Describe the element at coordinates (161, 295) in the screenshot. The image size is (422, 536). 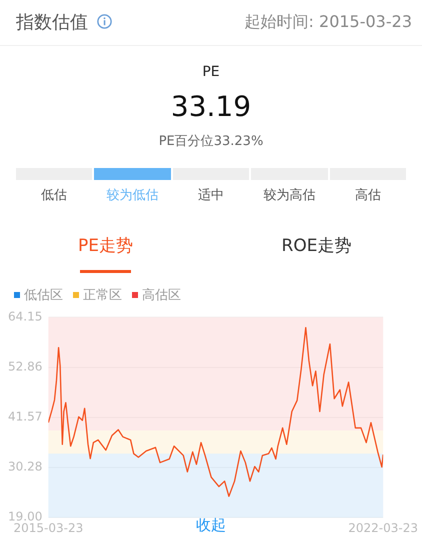
I see `legend-label: 高估区` at that location.